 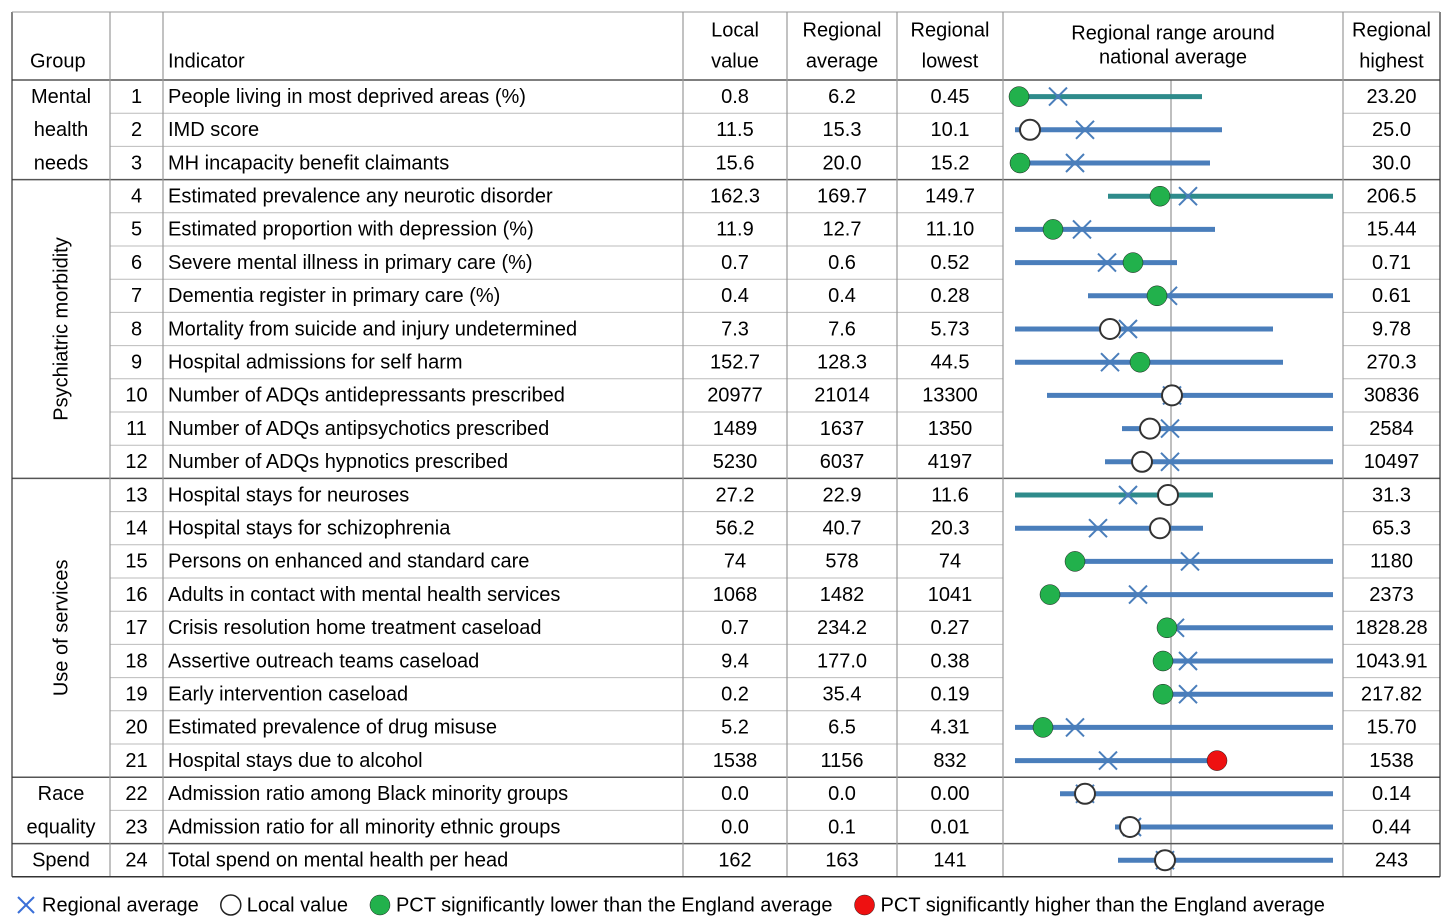 I want to click on cell: 1350, so click(x=950, y=429).